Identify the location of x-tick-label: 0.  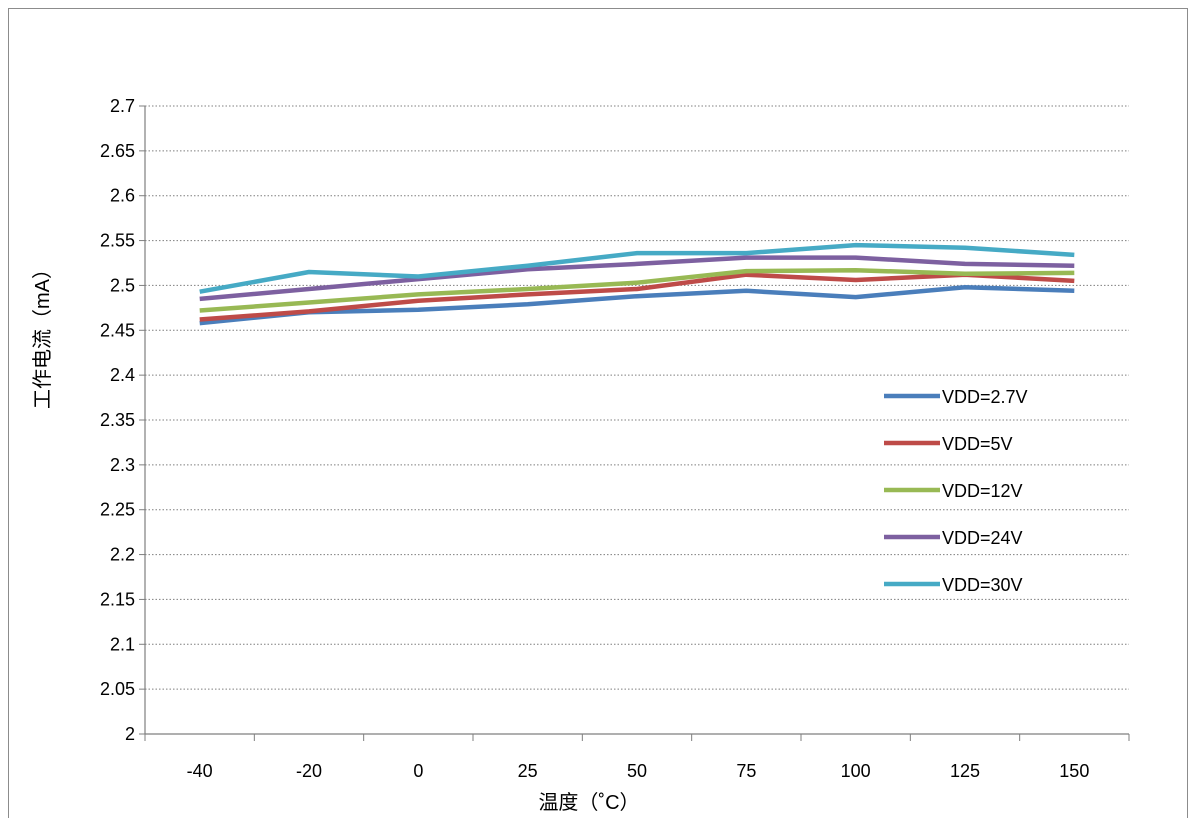
(418, 771).